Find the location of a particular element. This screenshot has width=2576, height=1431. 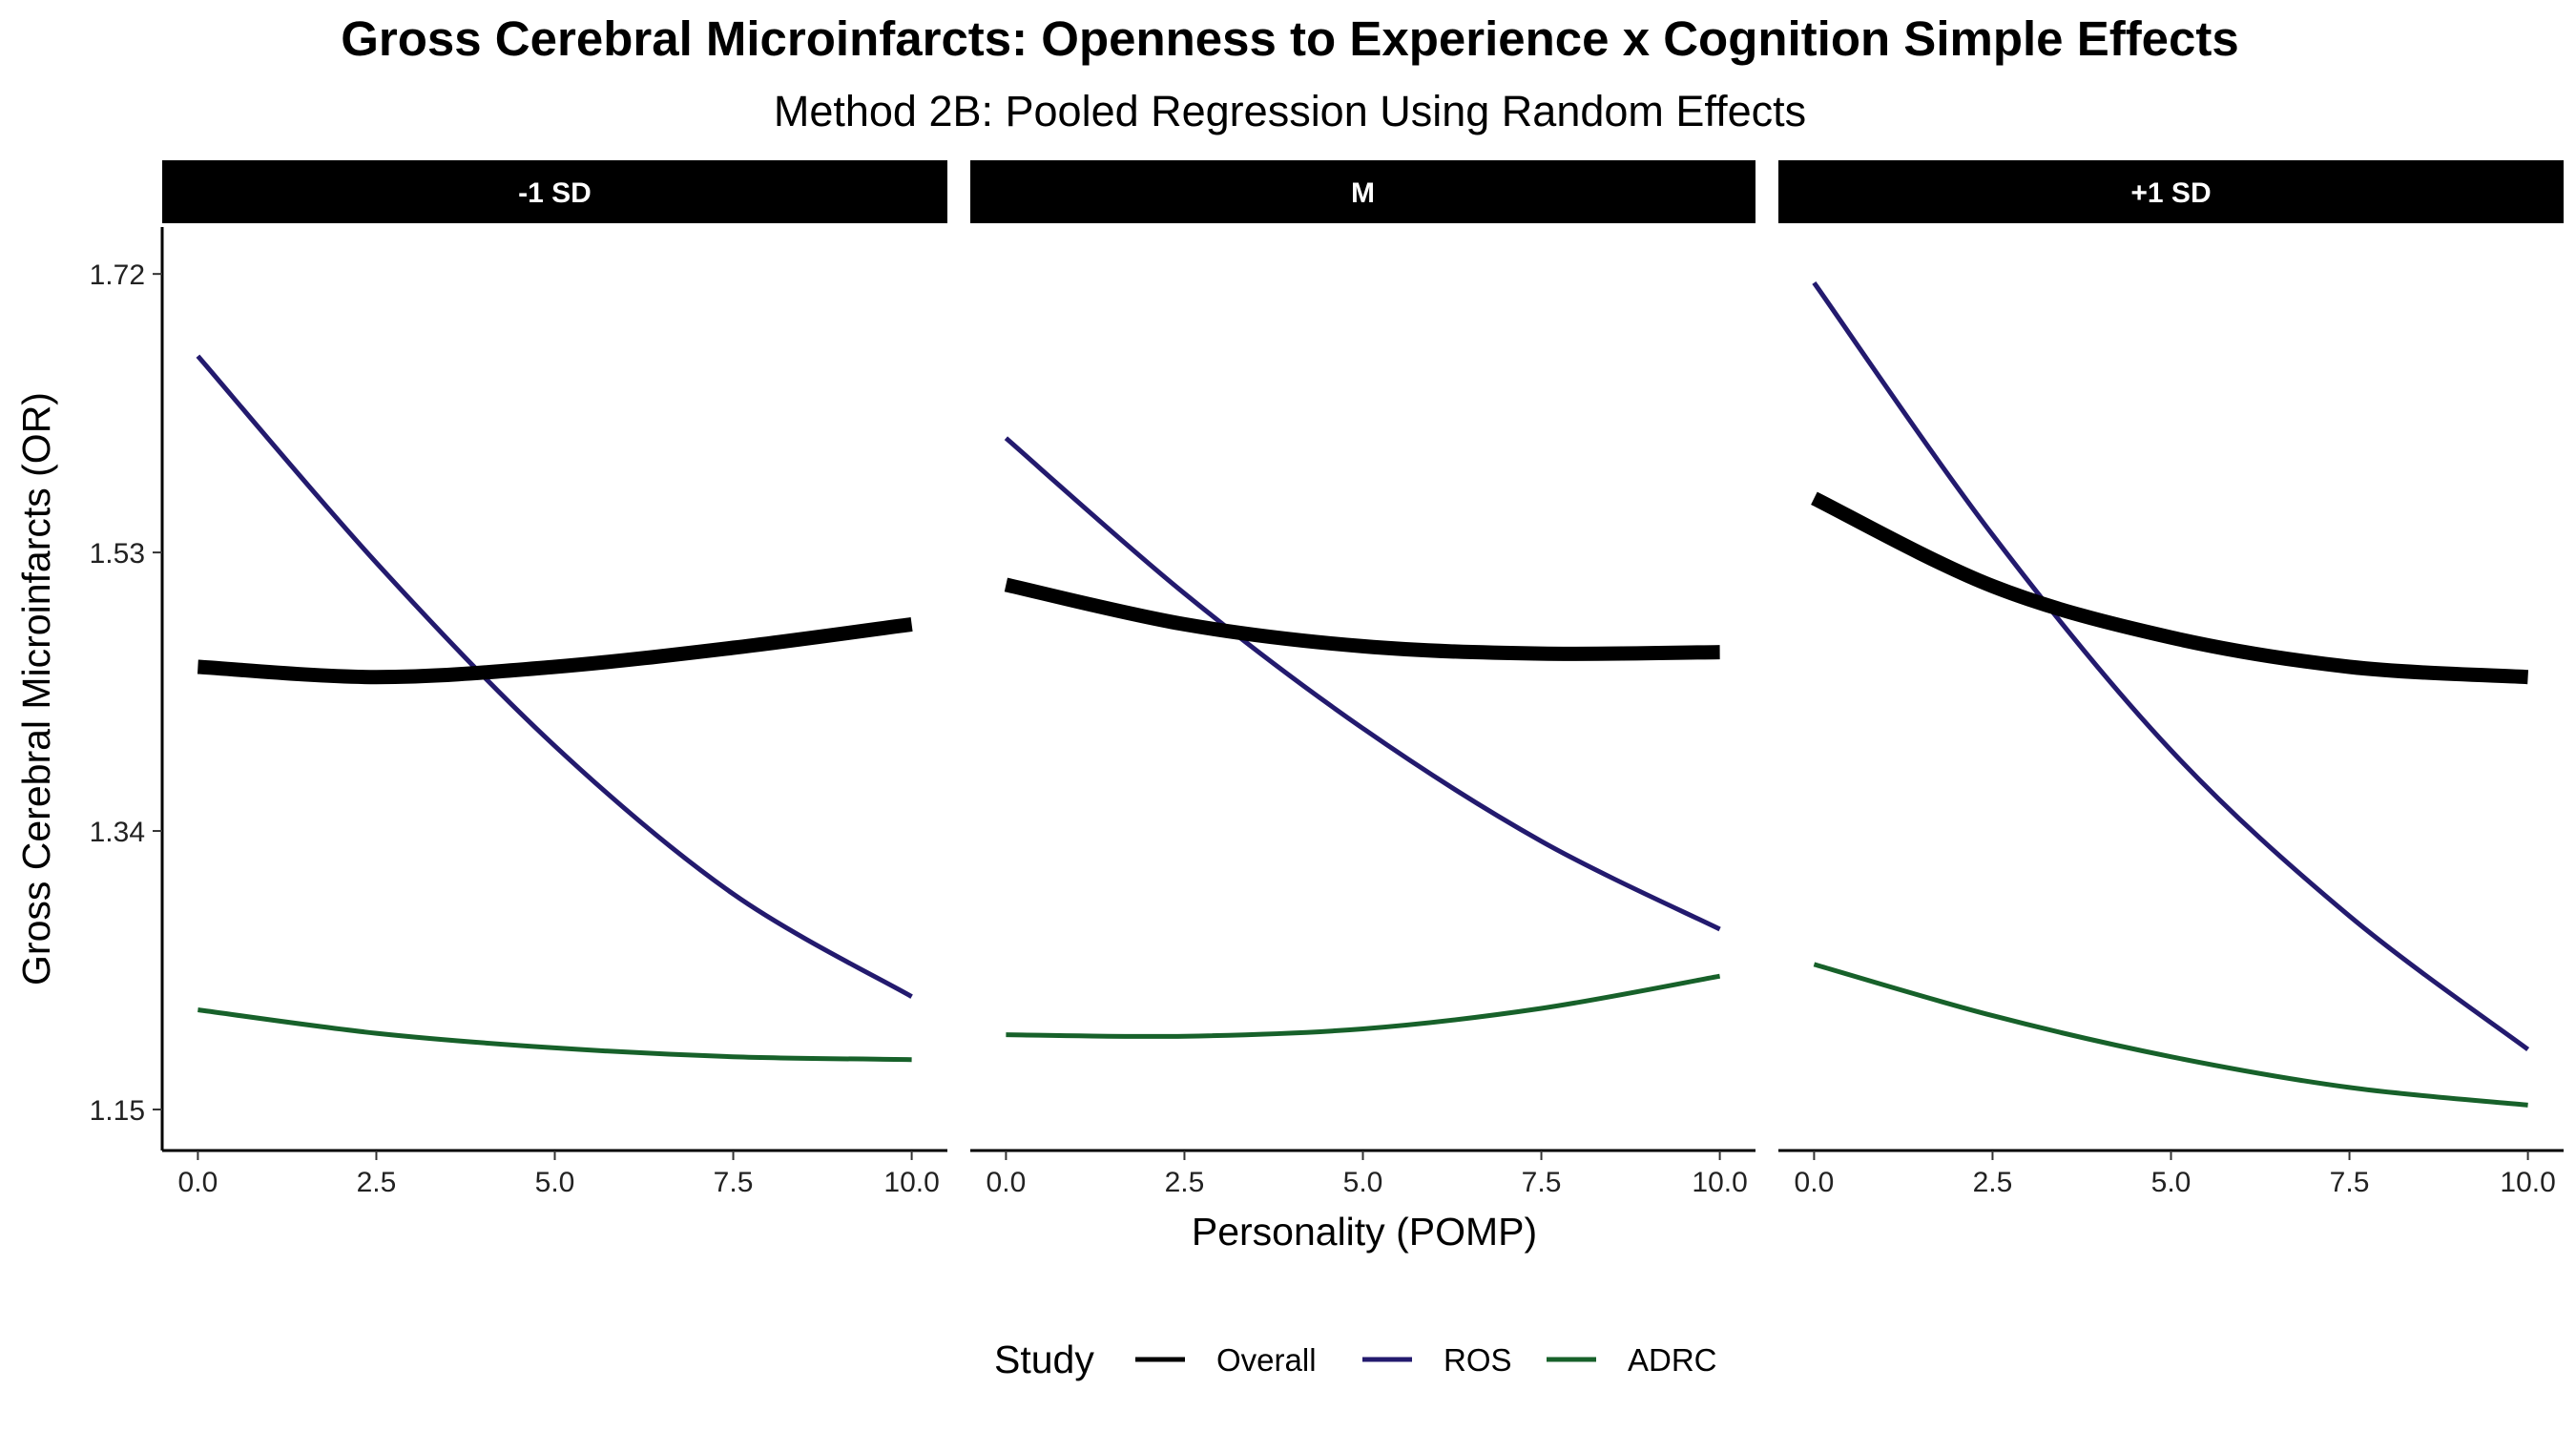

y-tick-label: 1.15 is located at coordinates (117, 1111).